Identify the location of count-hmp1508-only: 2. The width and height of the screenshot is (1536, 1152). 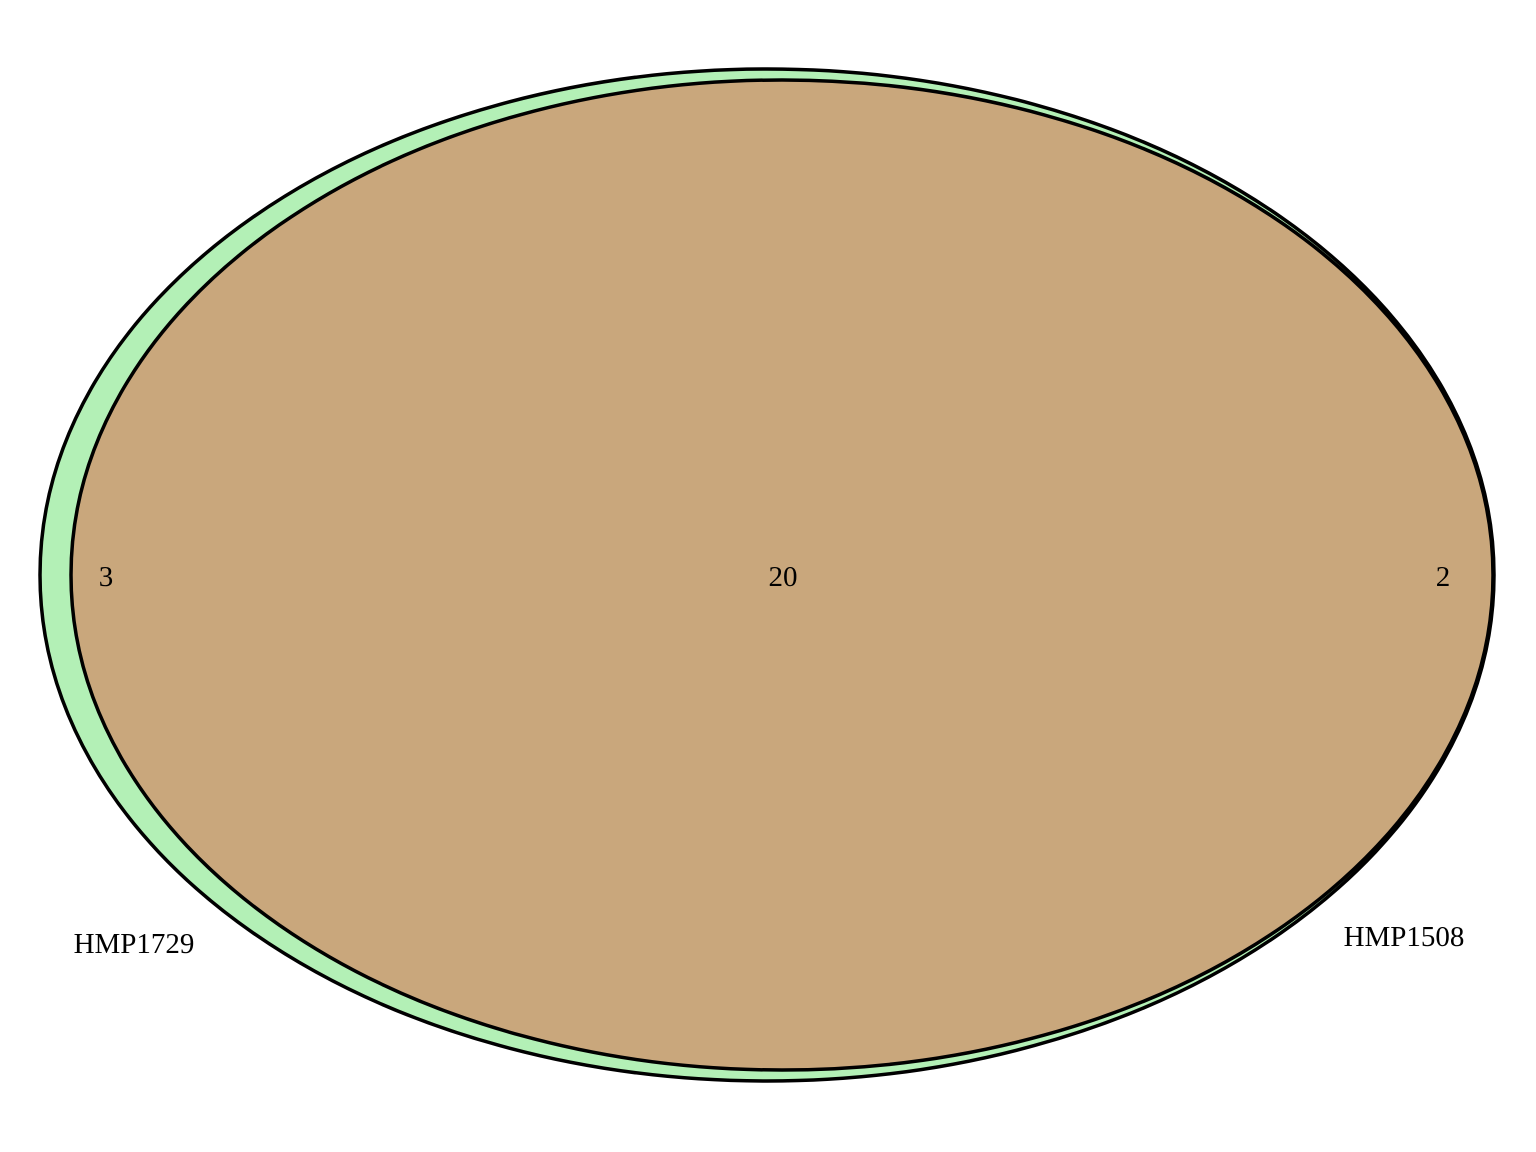
(1443, 577).